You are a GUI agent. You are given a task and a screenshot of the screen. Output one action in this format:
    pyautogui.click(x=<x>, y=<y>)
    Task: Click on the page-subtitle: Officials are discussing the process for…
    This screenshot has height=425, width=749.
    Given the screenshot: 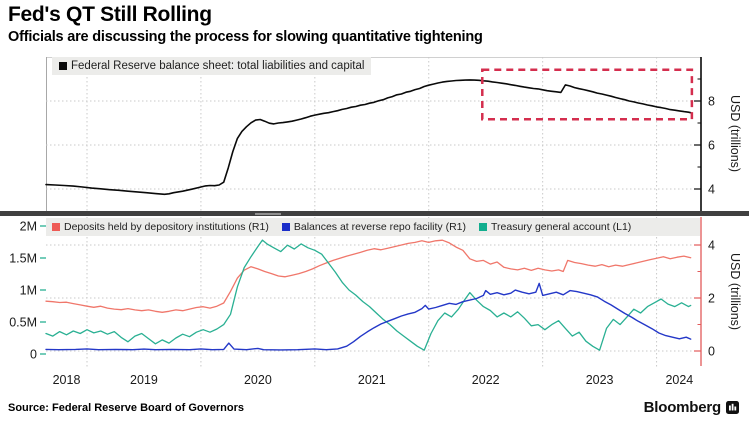 What is the action you would take?
    pyautogui.click(x=245, y=37)
    